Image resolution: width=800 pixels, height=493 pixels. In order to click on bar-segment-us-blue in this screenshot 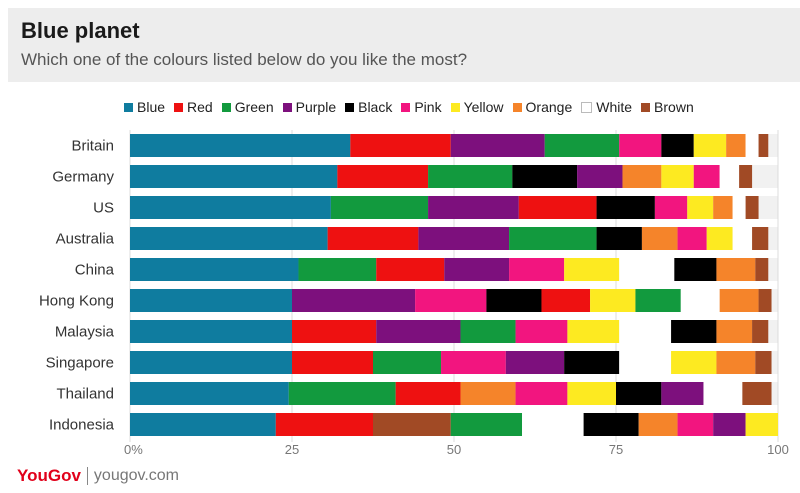, I will do `click(230, 207)`.